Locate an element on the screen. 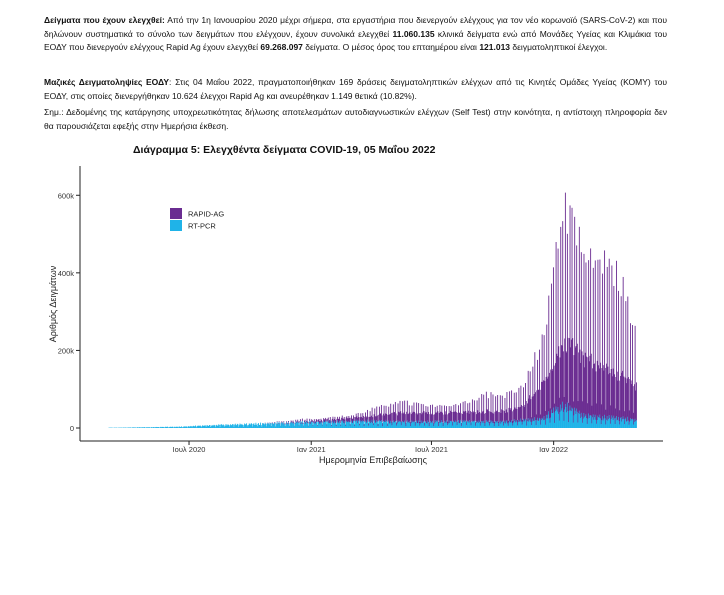 This screenshot has width=724, height=595. x-axis-label: Ημερομηνία Επιβεβαίωσης is located at coordinates (373, 460).